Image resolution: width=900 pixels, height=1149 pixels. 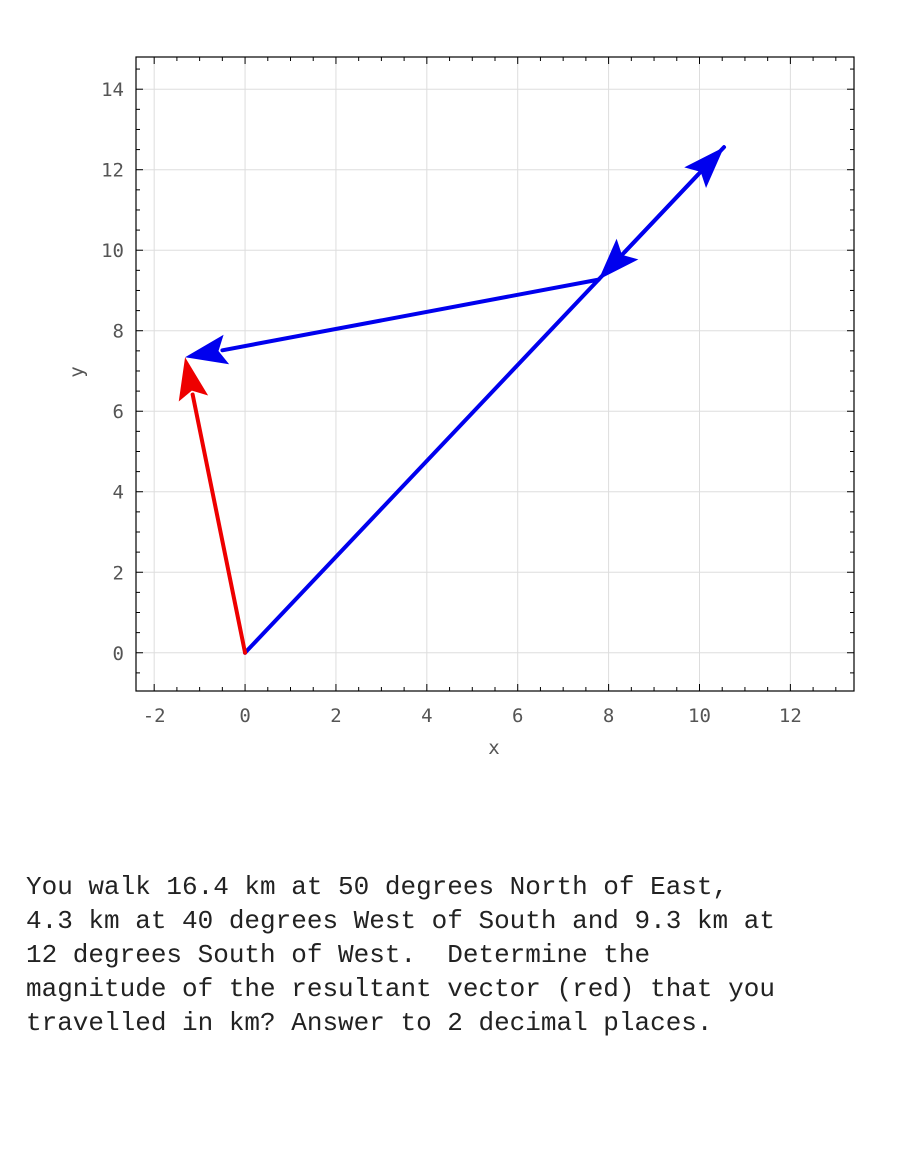 What do you see at coordinates (118, 332) in the screenshot?
I see `y-tick-label: 8` at bounding box center [118, 332].